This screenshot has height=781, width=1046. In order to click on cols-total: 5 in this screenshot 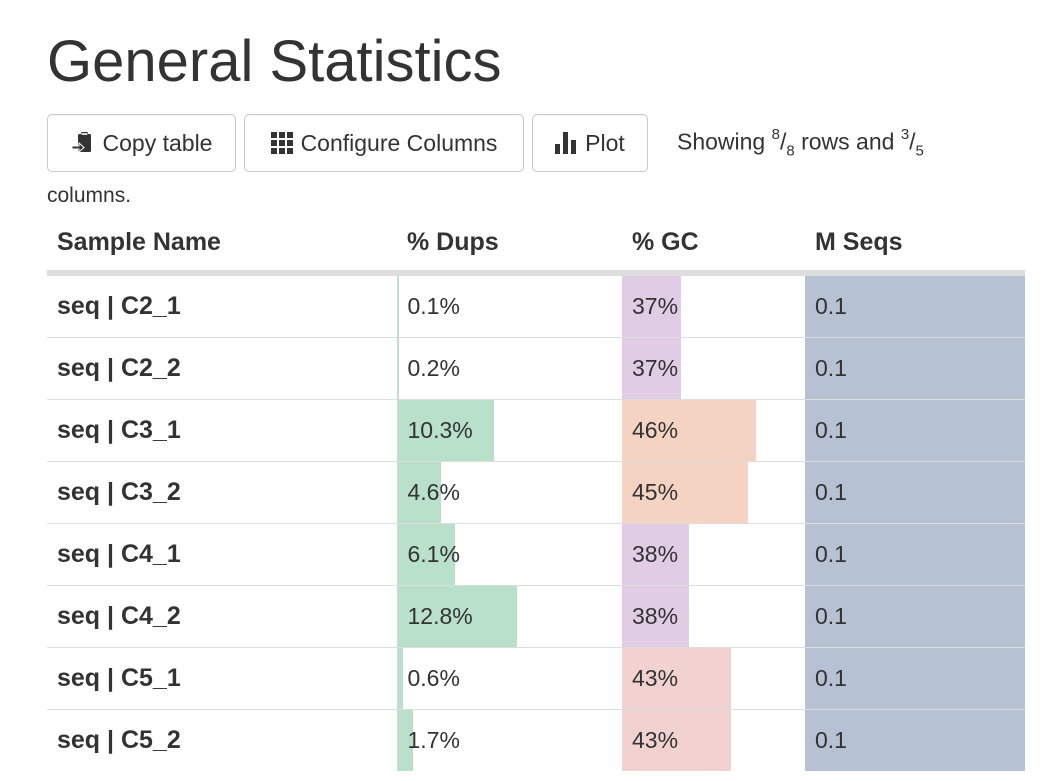, I will do `click(919, 151)`.